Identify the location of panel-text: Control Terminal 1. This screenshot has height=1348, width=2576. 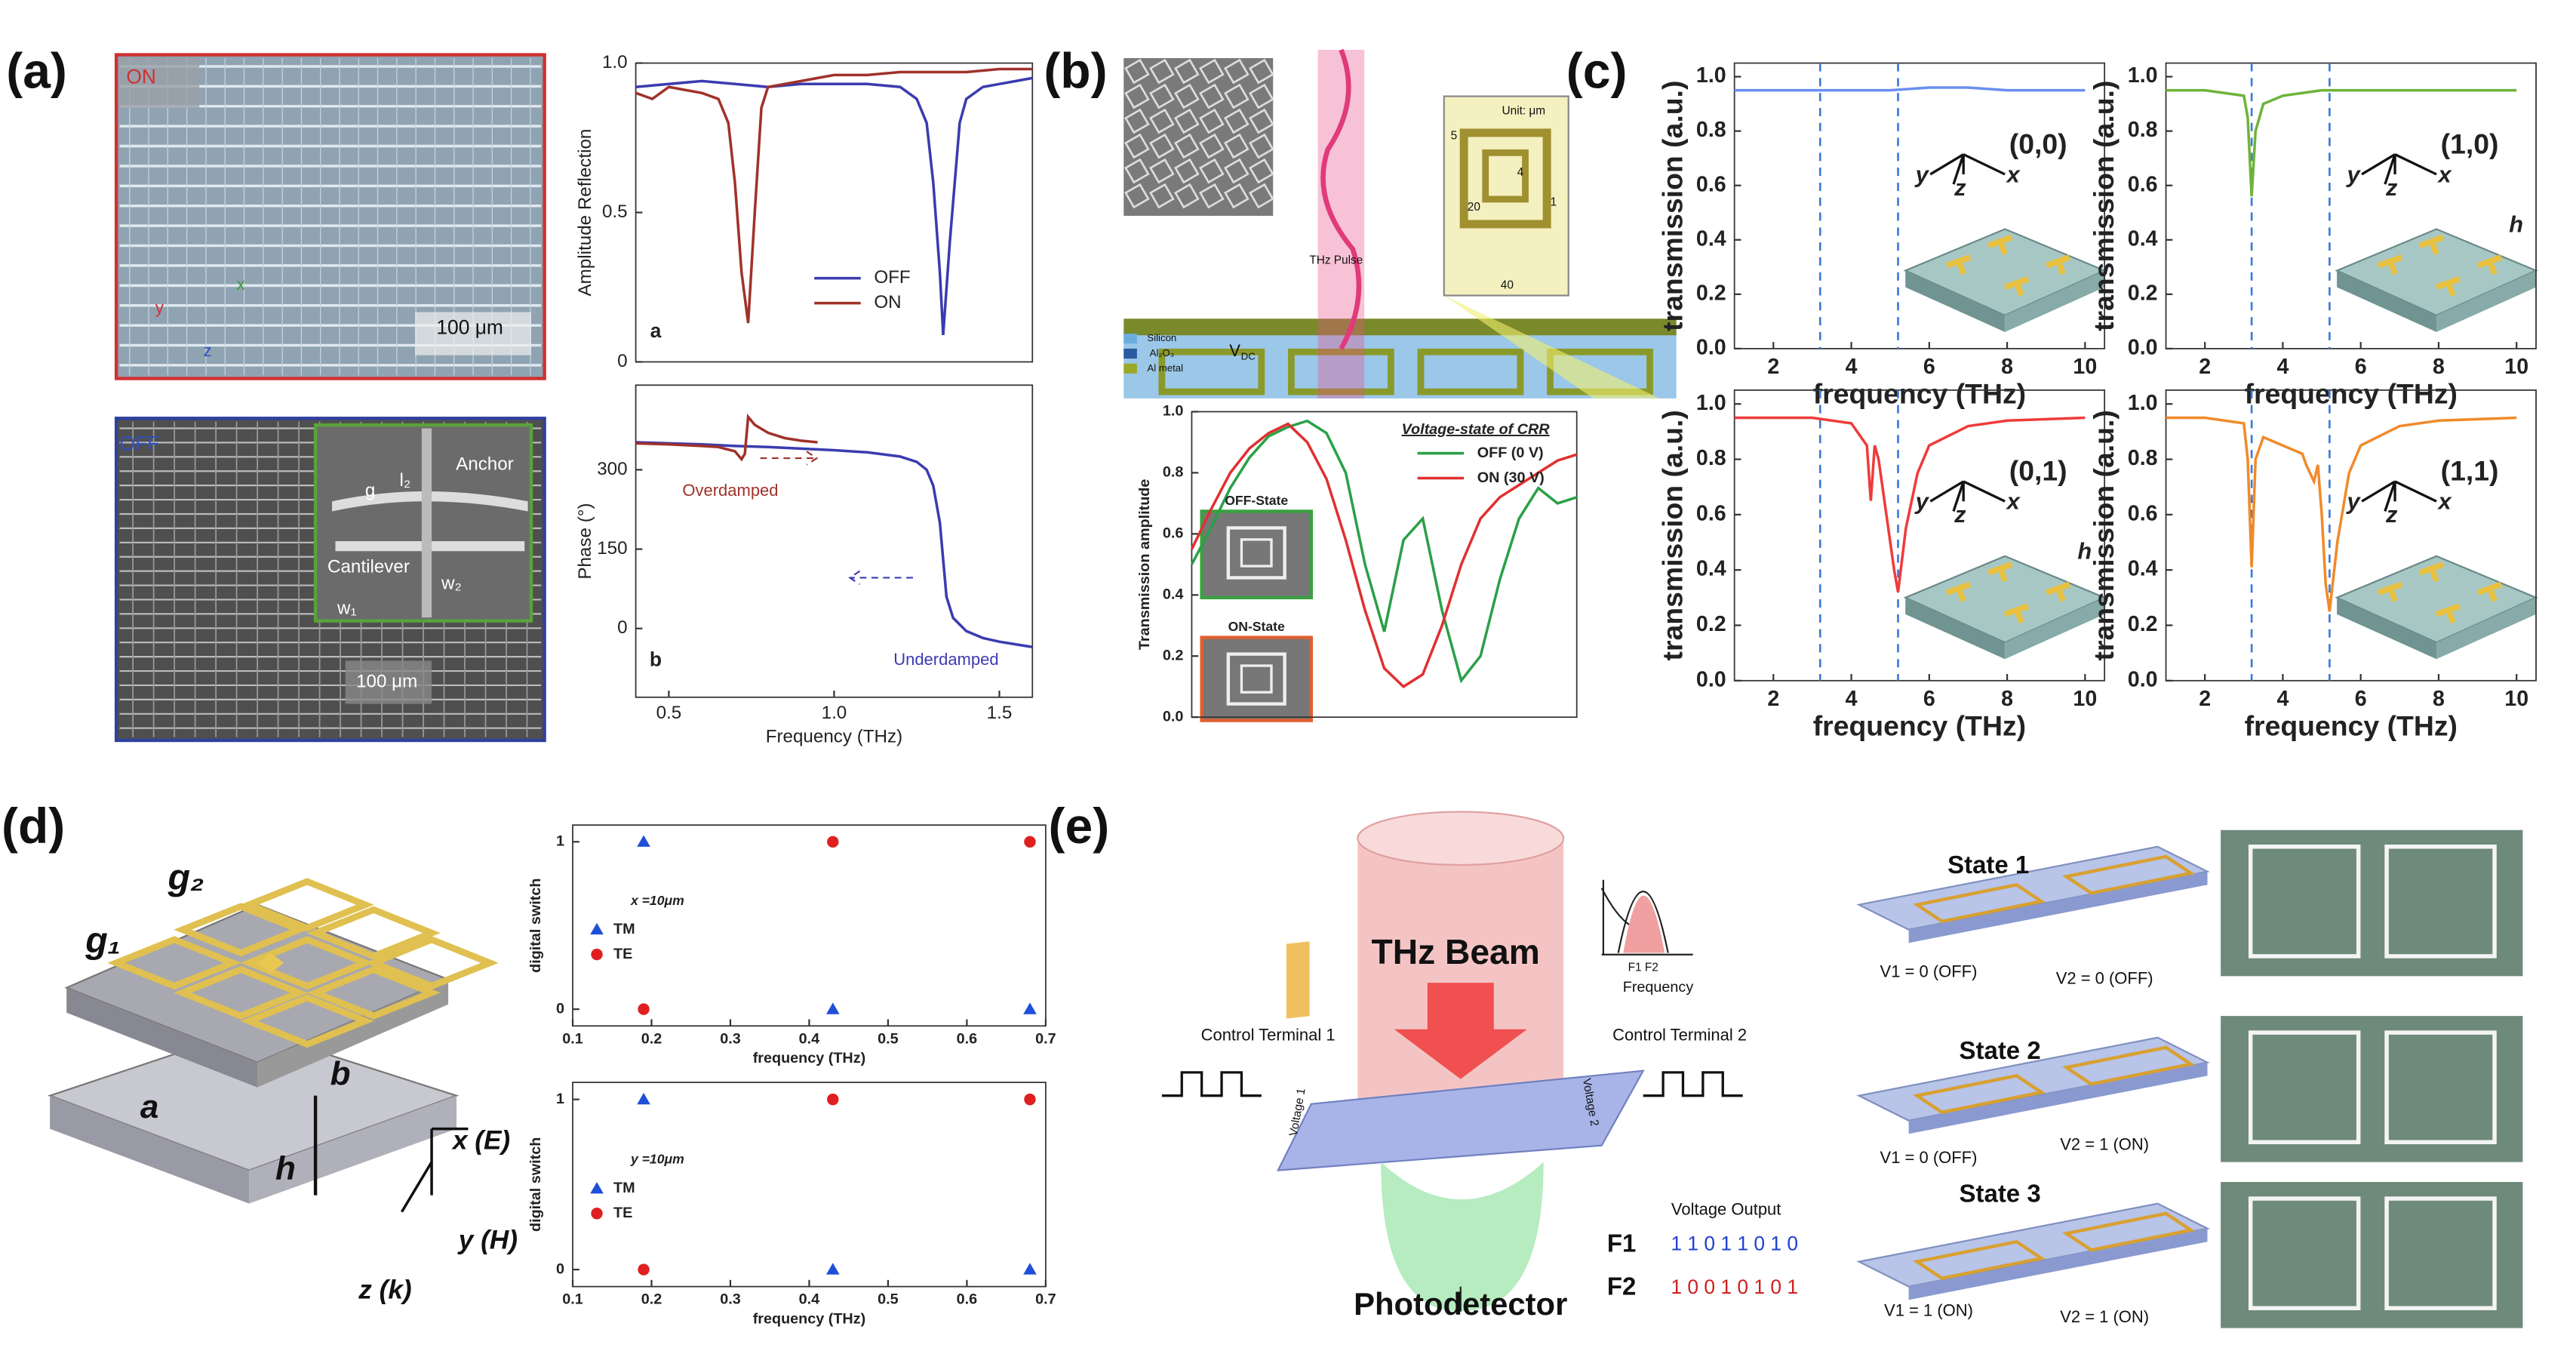
(1268, 1034).